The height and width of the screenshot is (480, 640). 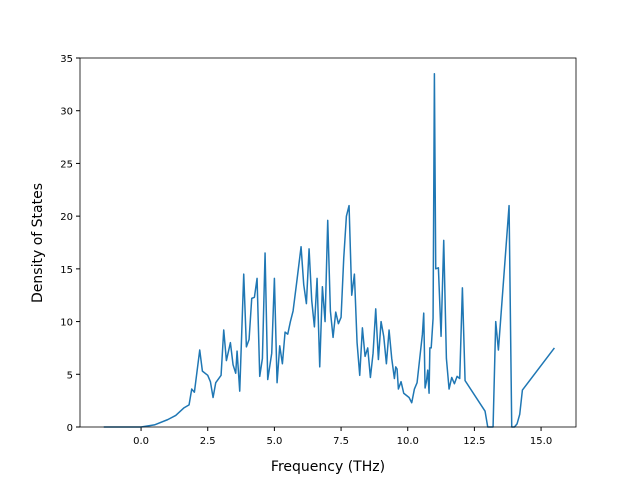 What do you see at coordinates (38, 243) in the screenshot?
I see `y-axis-label: Density of States` at bounding box center [38, 243].